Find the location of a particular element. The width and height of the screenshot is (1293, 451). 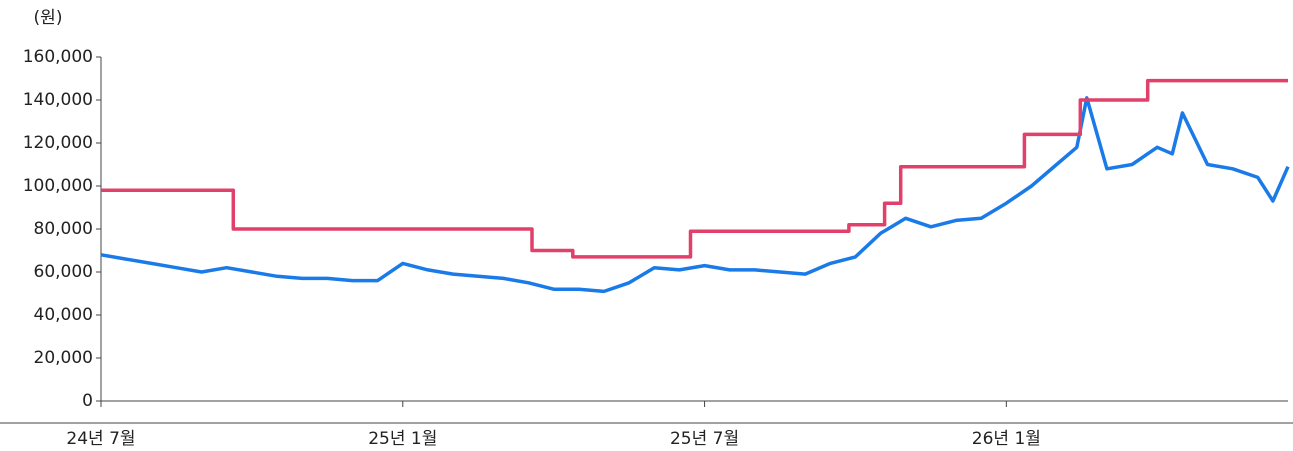

y-tick-label: 80,000 is located at coordinates (63, 229).